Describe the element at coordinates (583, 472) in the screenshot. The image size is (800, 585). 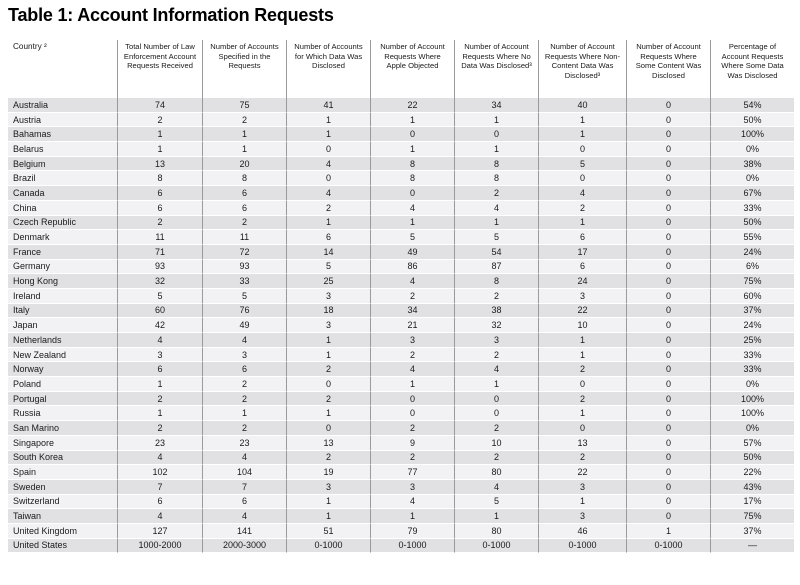
I see `value-cell: 22` at that location.